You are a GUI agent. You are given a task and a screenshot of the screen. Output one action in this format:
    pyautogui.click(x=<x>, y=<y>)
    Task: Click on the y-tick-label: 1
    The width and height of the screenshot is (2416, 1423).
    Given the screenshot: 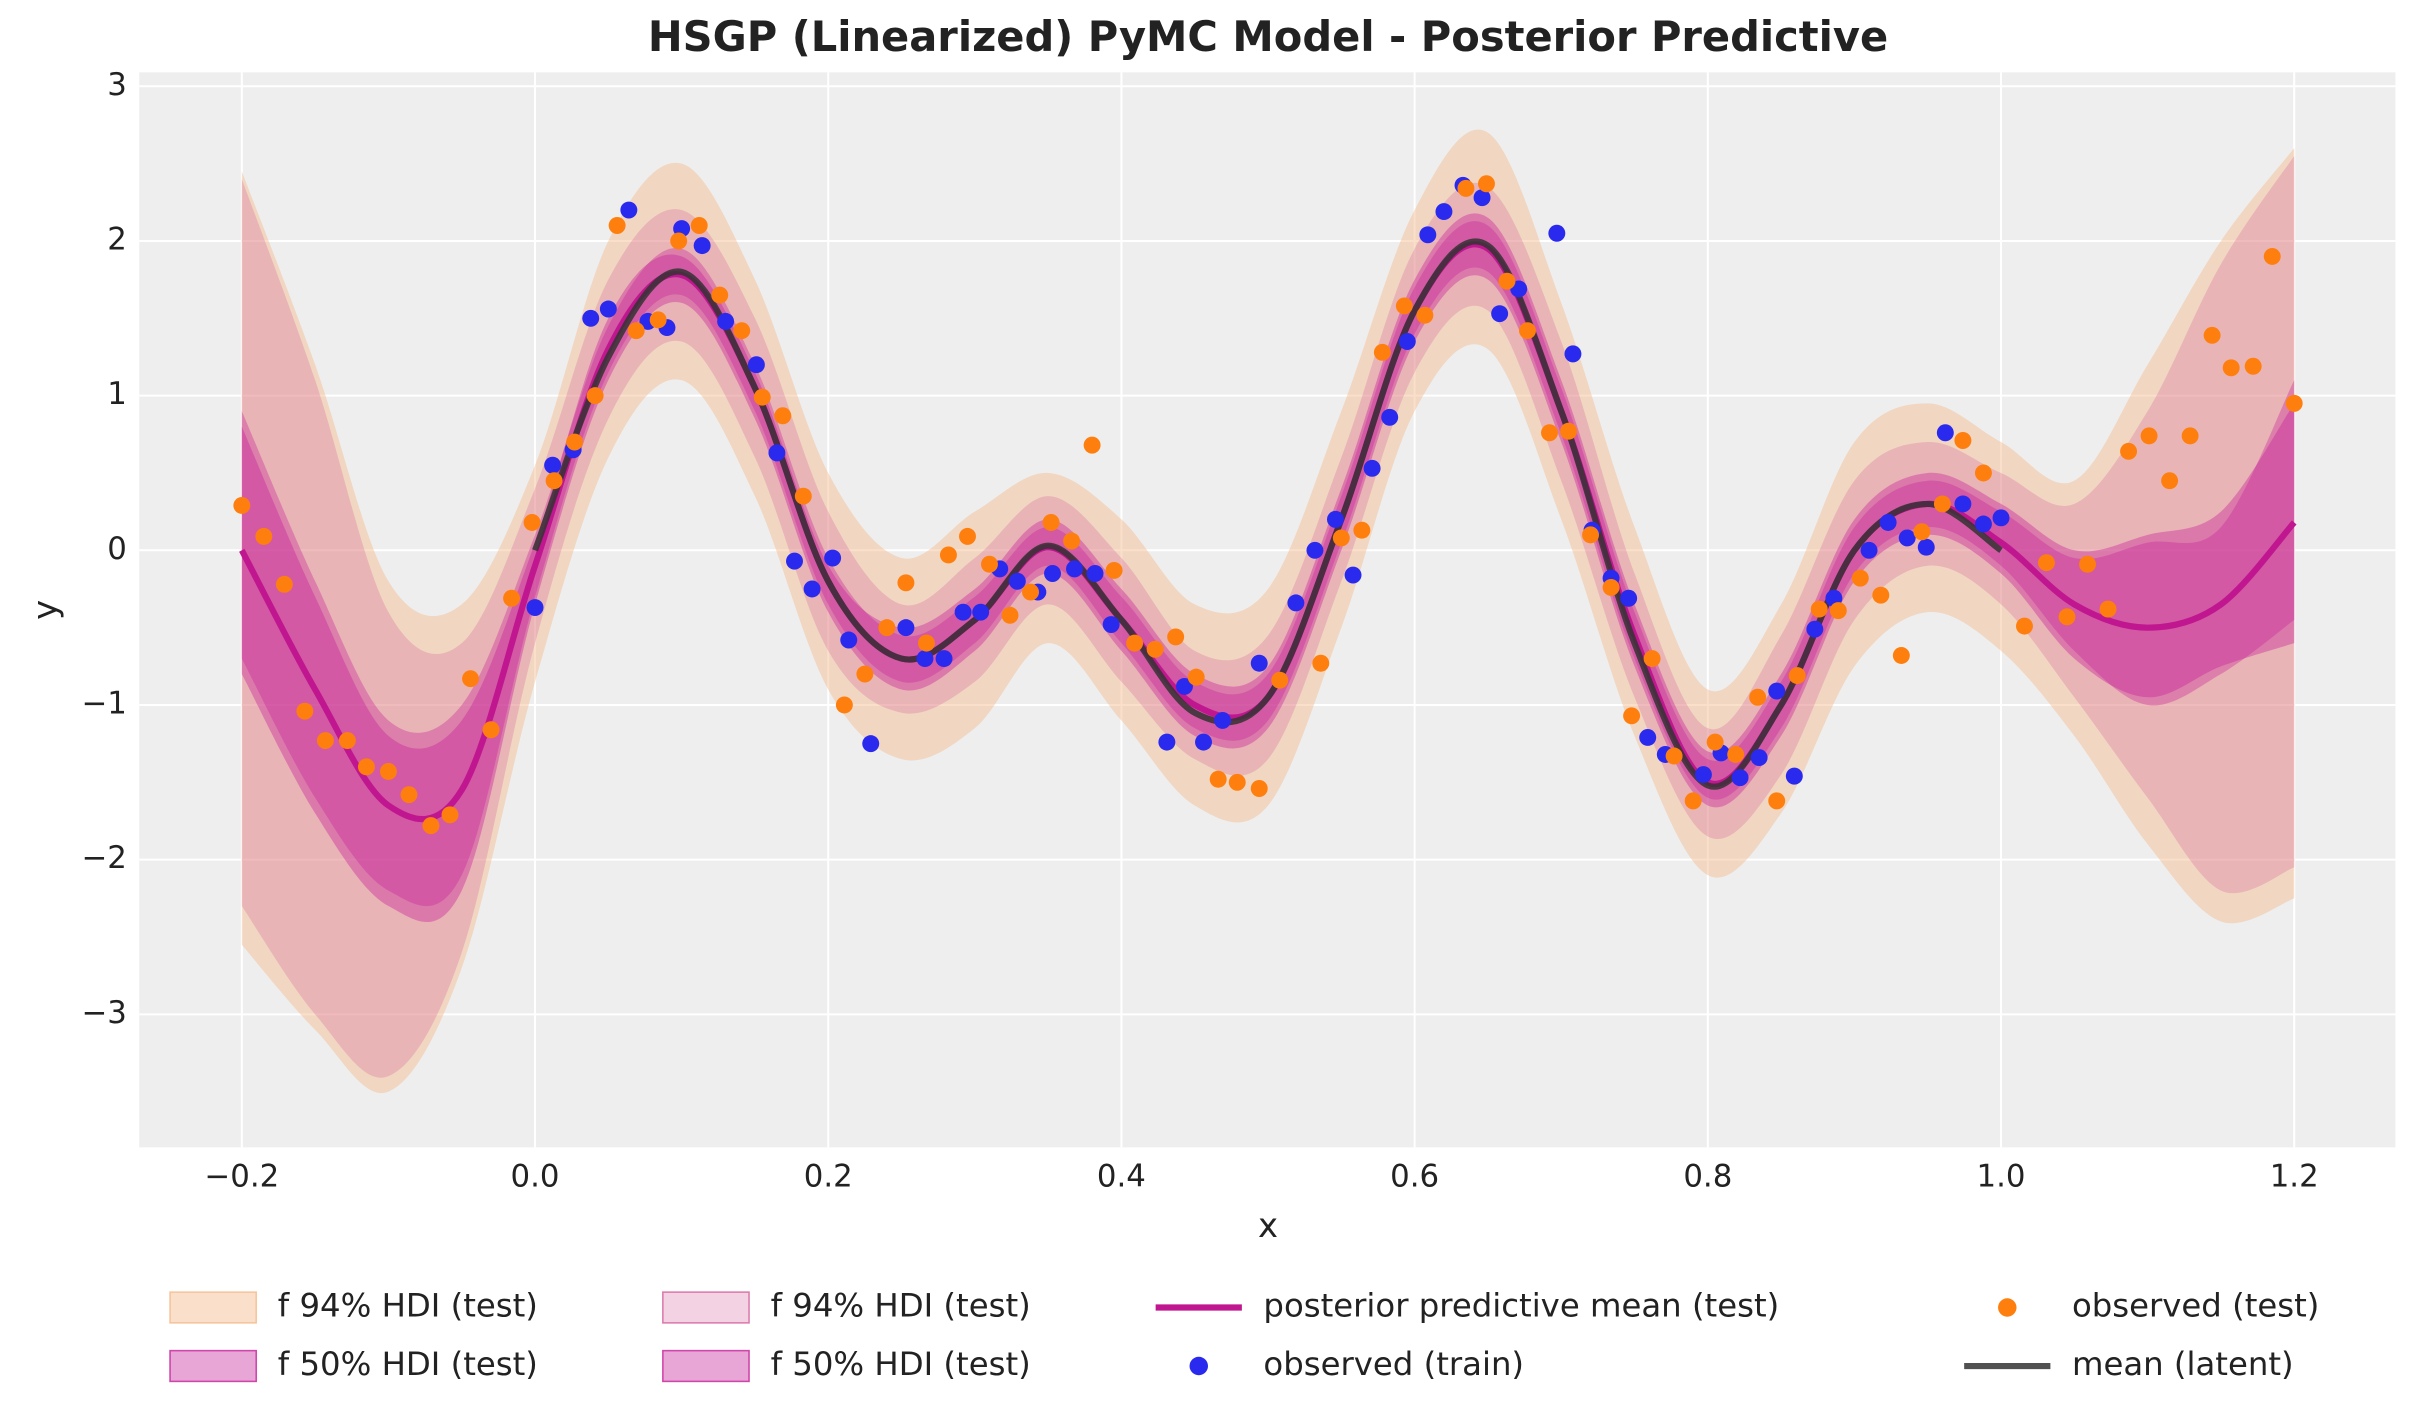 What is the action you would take?
    pyautogui.click(x=117, y=394)
    